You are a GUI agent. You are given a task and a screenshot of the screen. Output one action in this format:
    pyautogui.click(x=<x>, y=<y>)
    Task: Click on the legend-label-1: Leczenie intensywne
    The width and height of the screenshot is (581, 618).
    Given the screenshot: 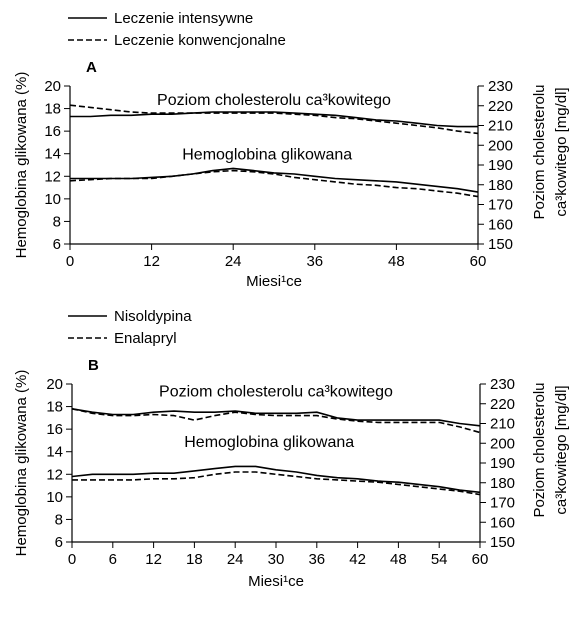 What is the action you would take?
    pyautogui.click(x=183, y=18)
    